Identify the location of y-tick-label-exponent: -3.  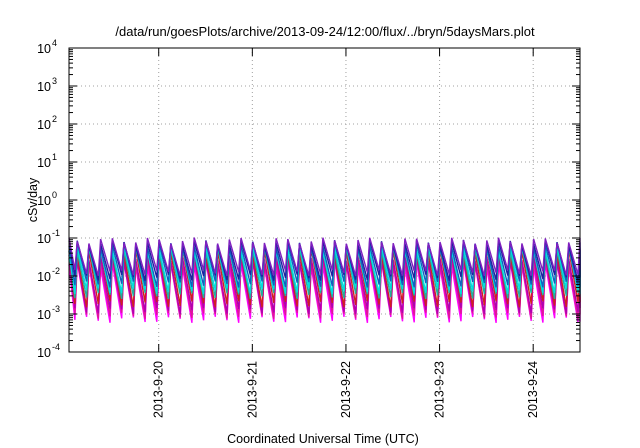
(56, 309).